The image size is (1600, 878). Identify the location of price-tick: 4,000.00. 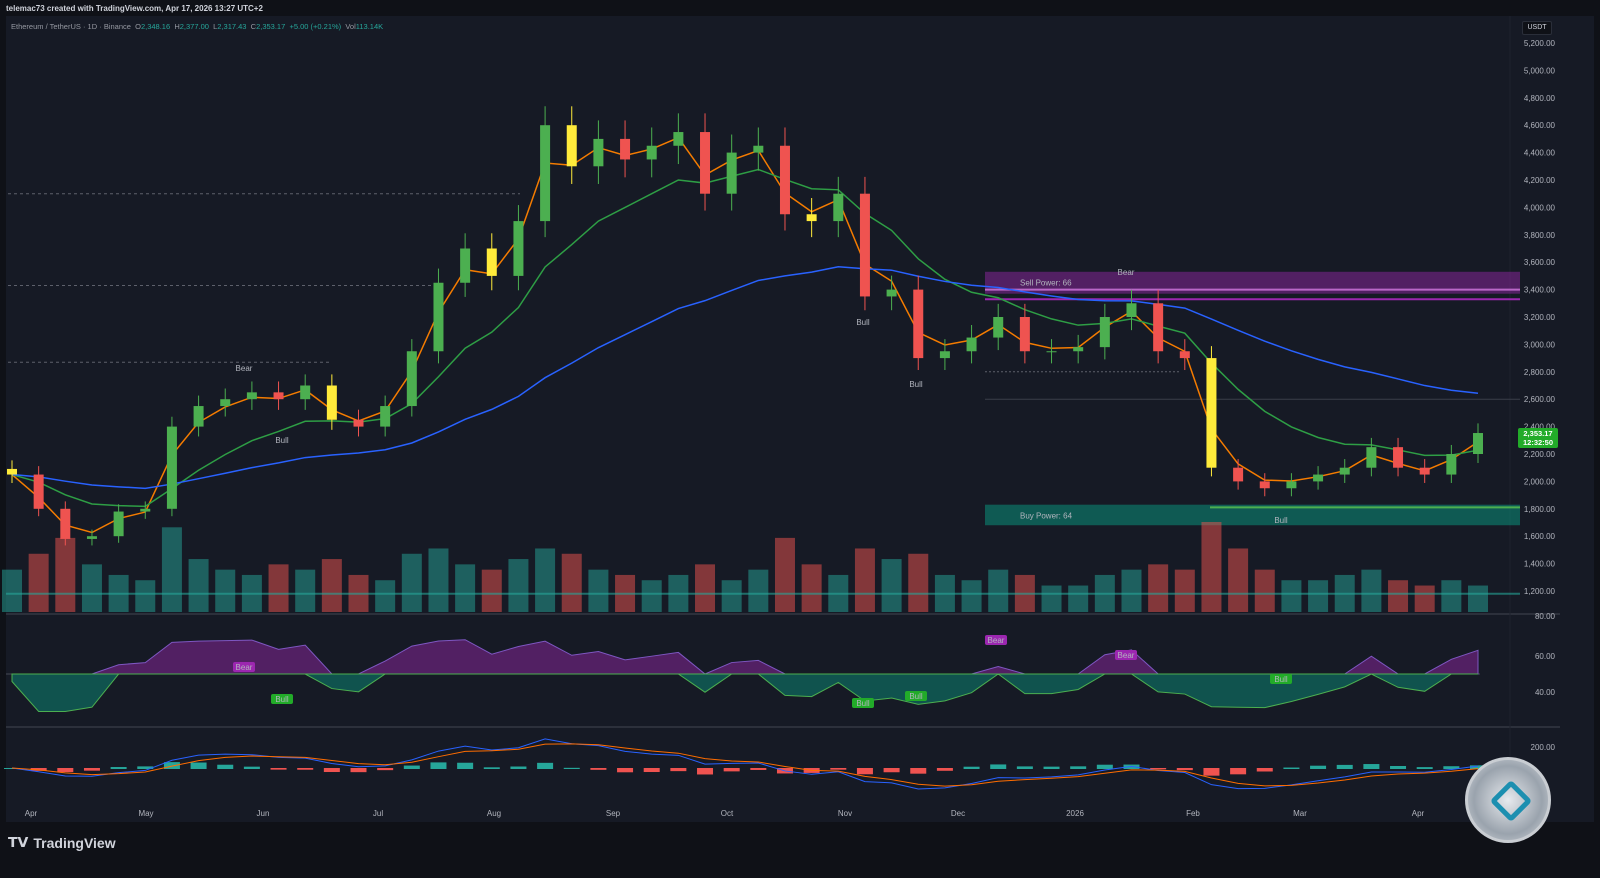
(1540, 207).